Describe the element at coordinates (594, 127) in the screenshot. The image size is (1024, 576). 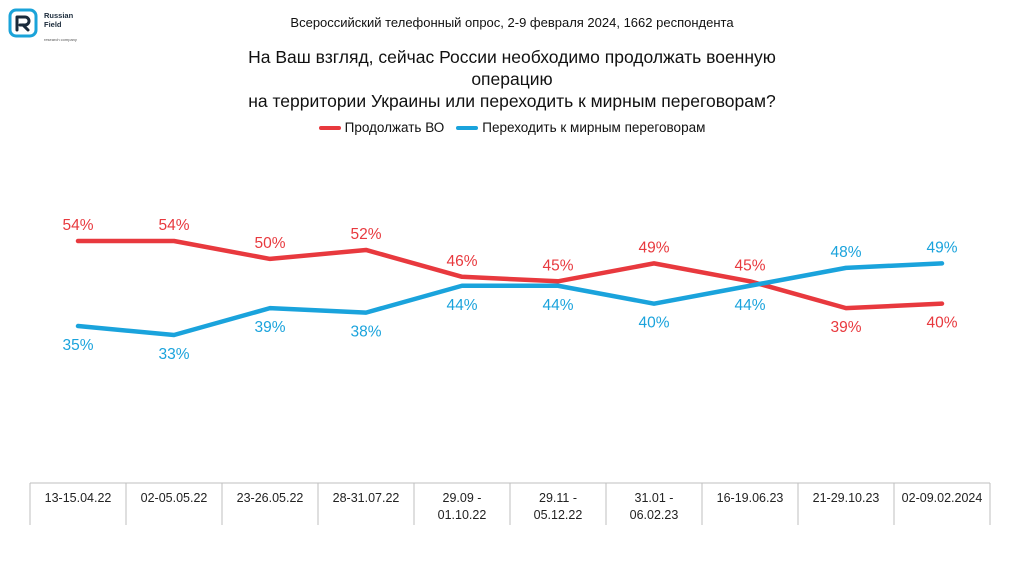
I see `legend-label-negotiate: Переходить к мирным переговорам` at that location.